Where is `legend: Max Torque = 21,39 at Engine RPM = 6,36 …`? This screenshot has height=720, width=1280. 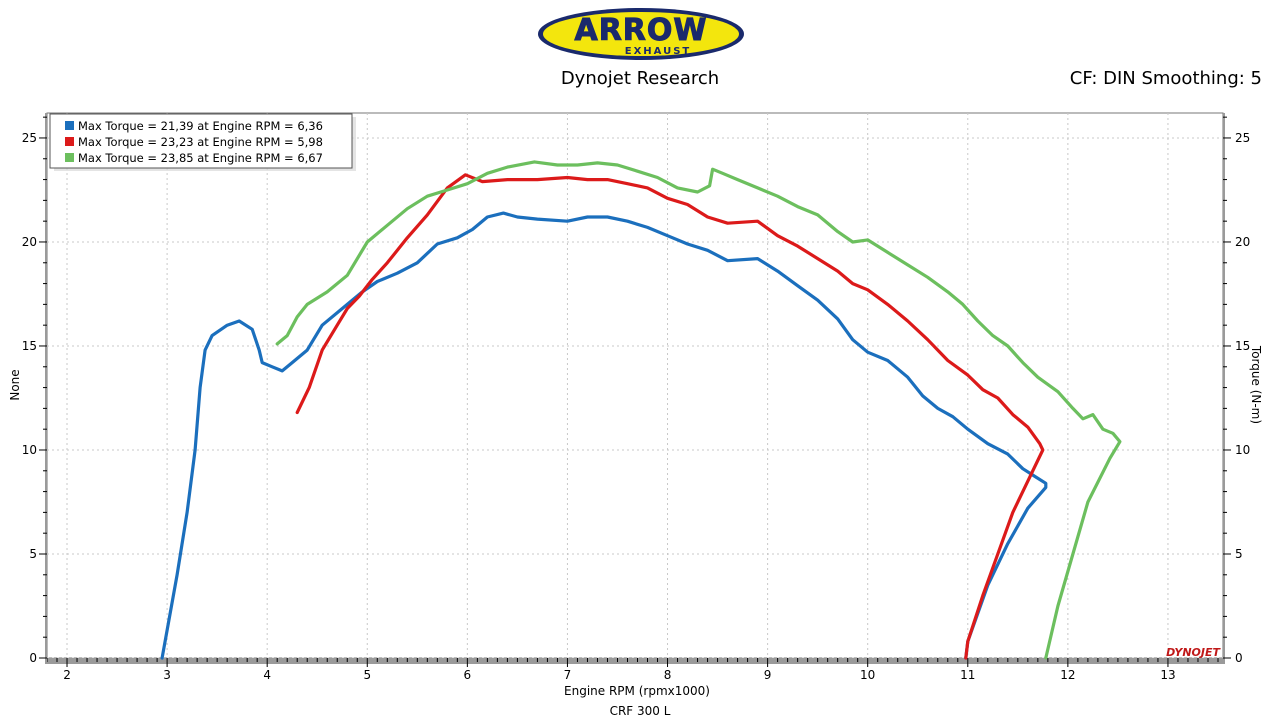 legend: Max Torque = 21,39 at Engine RPM = 6,36 … is located at coordinates (202, 142).